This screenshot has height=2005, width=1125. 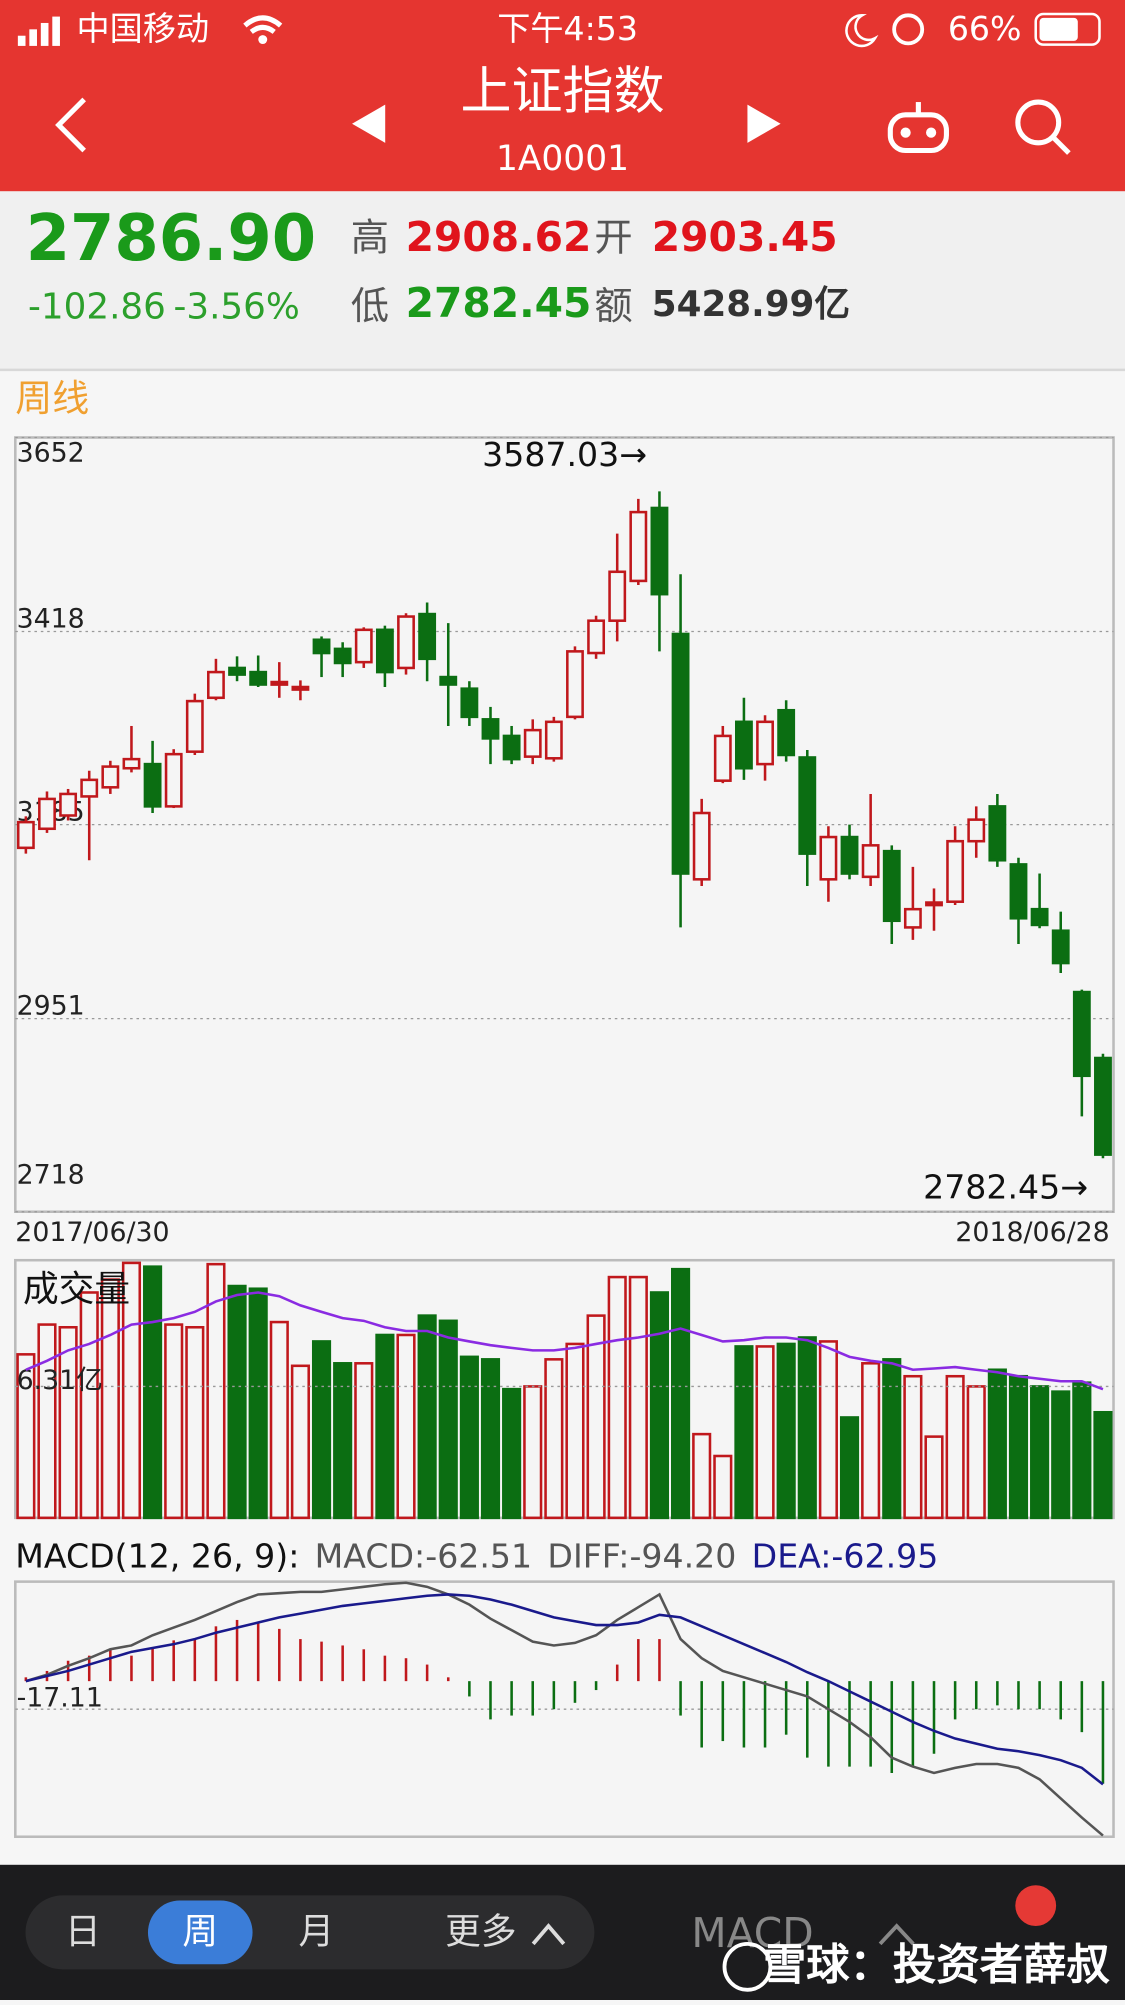 What do you see at coordinates (548, 1934) in the screenshot?
I see `more-caret` at bounding box center [548, 1934].